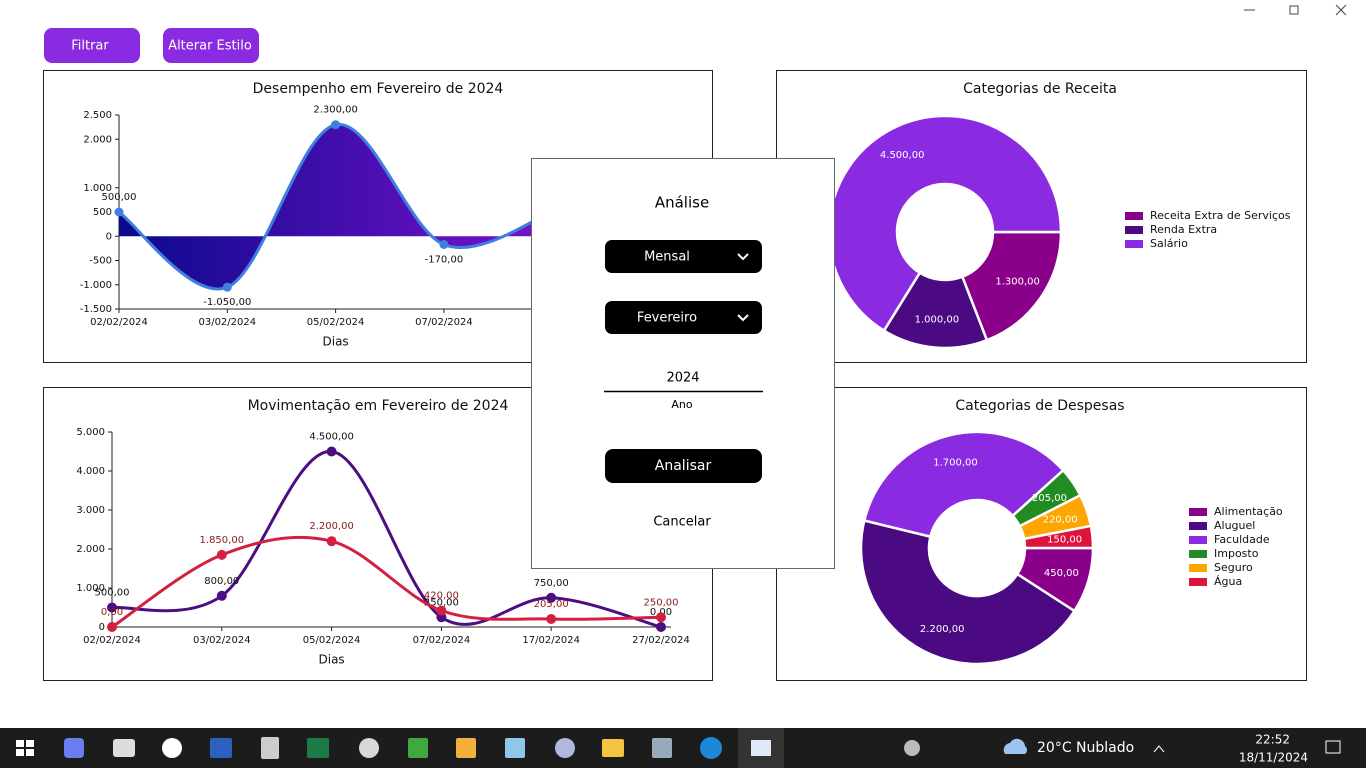 This screenshot has height=768, width=1366. What do you see at coordinates (331, 526) in the screenshot?
I see `value-label: 2.200,00` at bounding box center [331, 526].